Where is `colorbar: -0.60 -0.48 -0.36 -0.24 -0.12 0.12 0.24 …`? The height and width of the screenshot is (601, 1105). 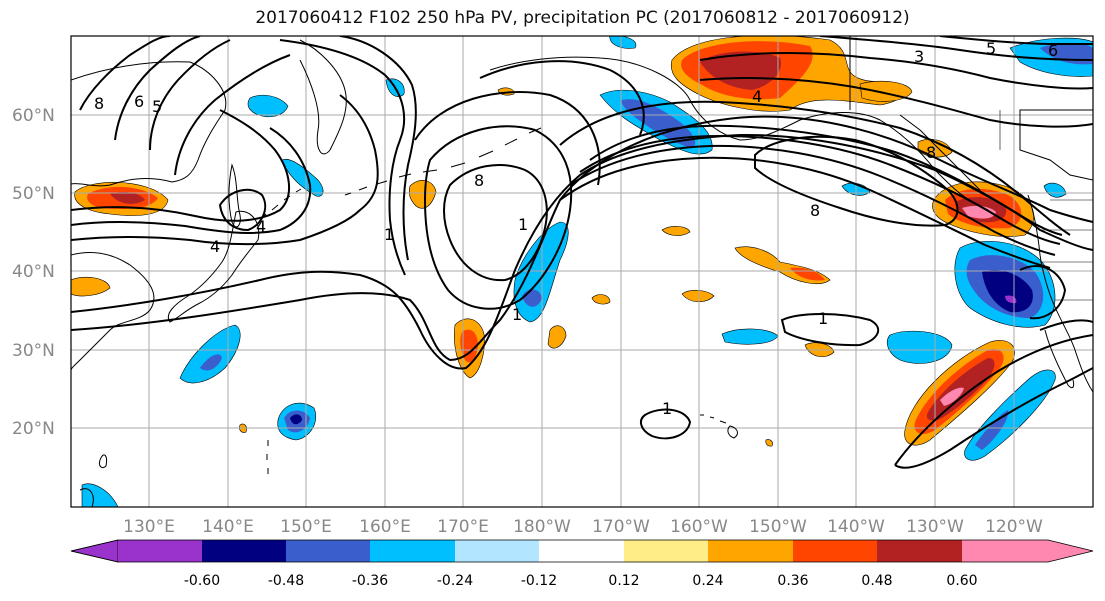 colorbar: -0.60 -0.48 -0.36 -0.24 -0.12 0.12 0.24 … is located at coordinates (582, 564).